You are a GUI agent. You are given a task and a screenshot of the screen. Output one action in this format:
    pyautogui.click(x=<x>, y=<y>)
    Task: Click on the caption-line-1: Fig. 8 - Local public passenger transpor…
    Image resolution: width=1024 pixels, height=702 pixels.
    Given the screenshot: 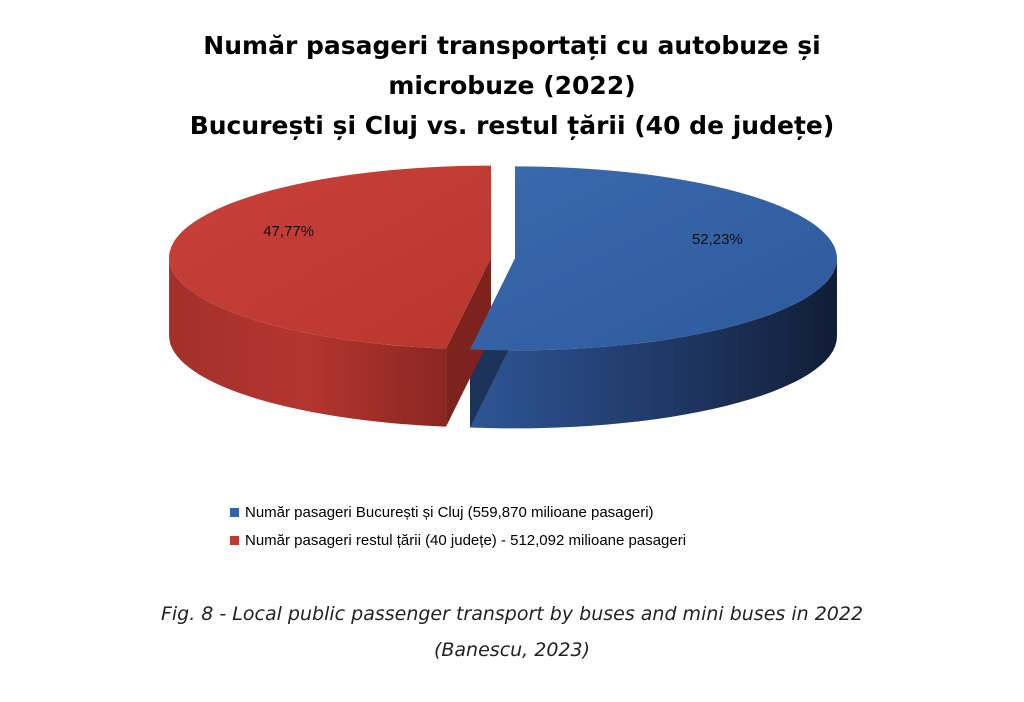 What is the action you would take?
    pyautogui.click(x=512, y=614)
    